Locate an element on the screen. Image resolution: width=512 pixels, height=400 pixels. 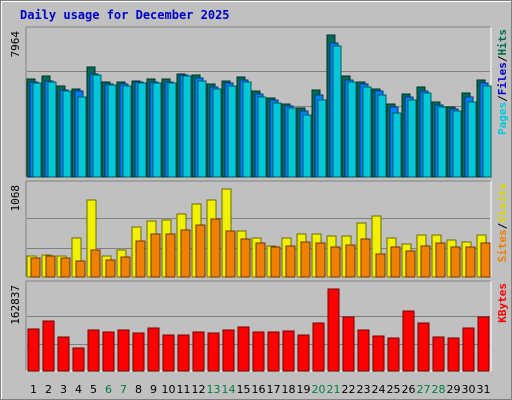
legend-hits: Hits is located at coordinates (502, 42).